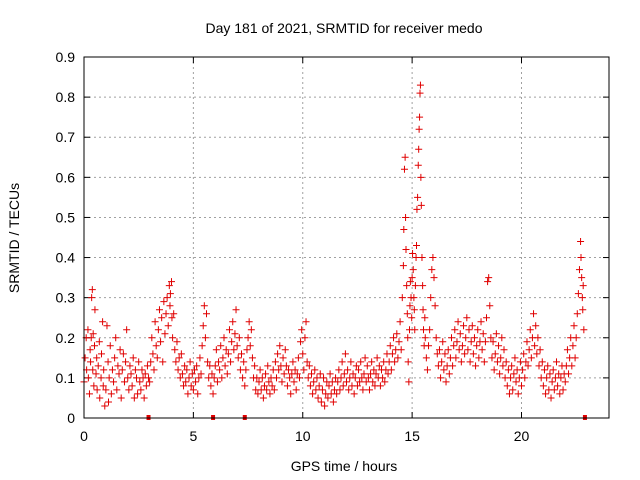 The image size is (640, 480). I want to click on y-tick-label: 0.9, so click(66, 57).